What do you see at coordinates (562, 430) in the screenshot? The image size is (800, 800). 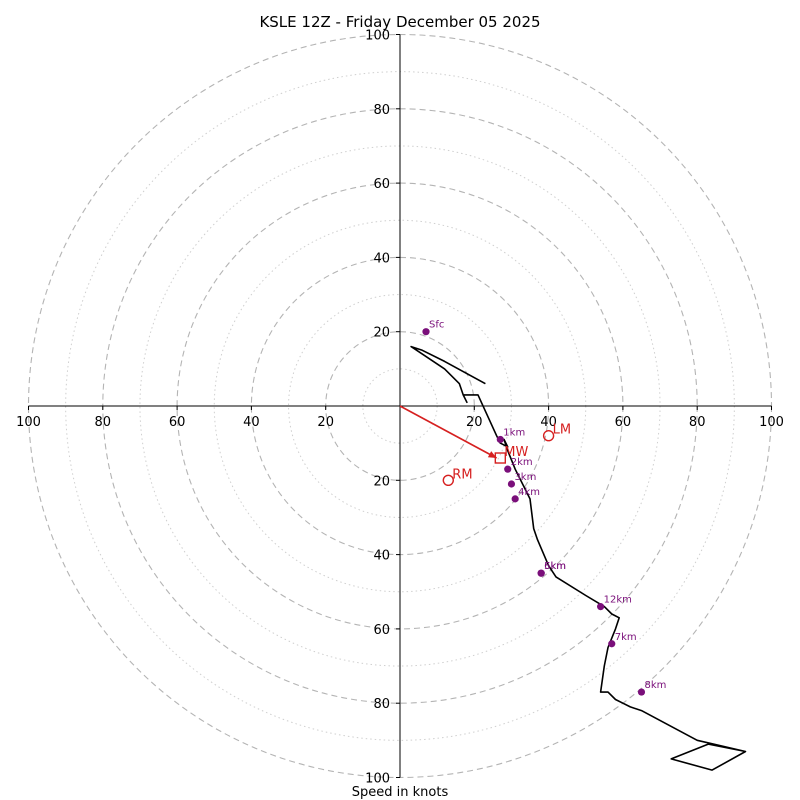 I see `storm-label-lm: LM` at bounding box center [562, 430].